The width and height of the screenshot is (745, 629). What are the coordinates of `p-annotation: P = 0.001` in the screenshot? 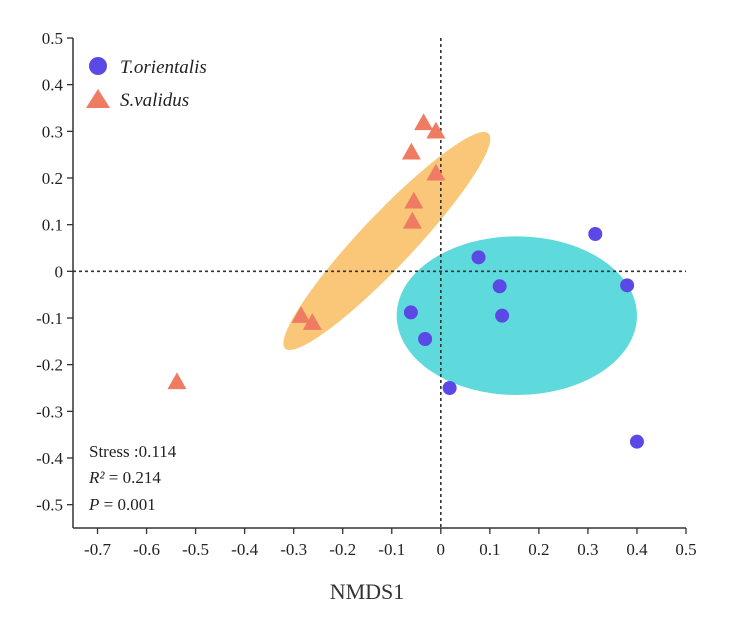 It's located at (122, 504).